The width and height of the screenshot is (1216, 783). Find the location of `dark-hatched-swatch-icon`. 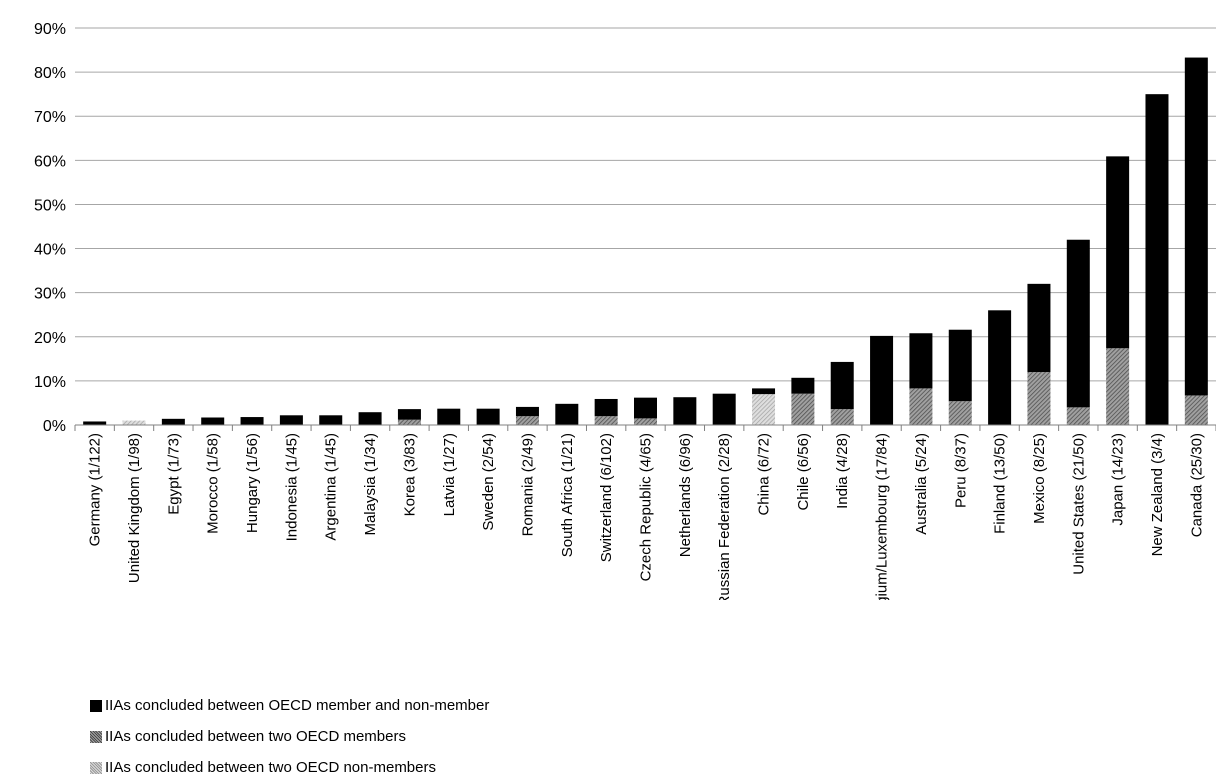

dark-hatched-swatch-icon is located at coordinates (96, 736).